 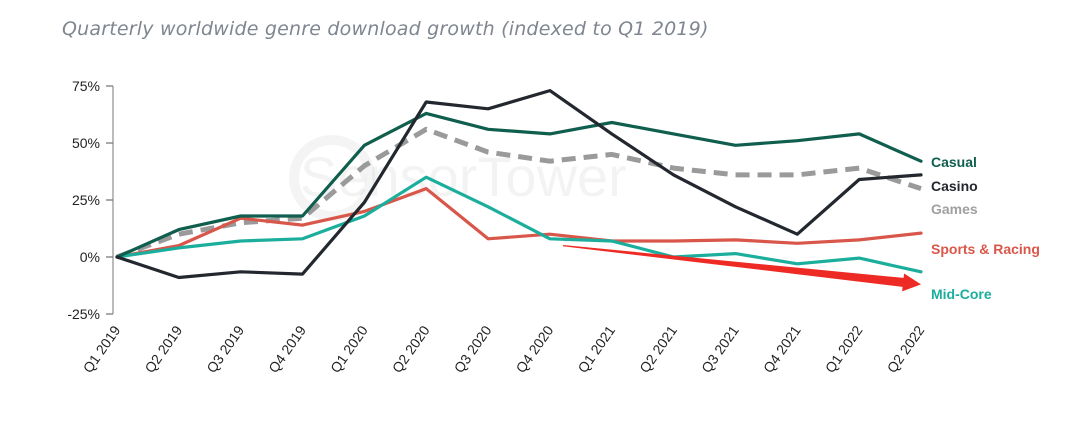 What do you see at coordinates (961, 294) in the screenshot?
I see `legend-label: Mid-Core` at bounding box center [961, 294].